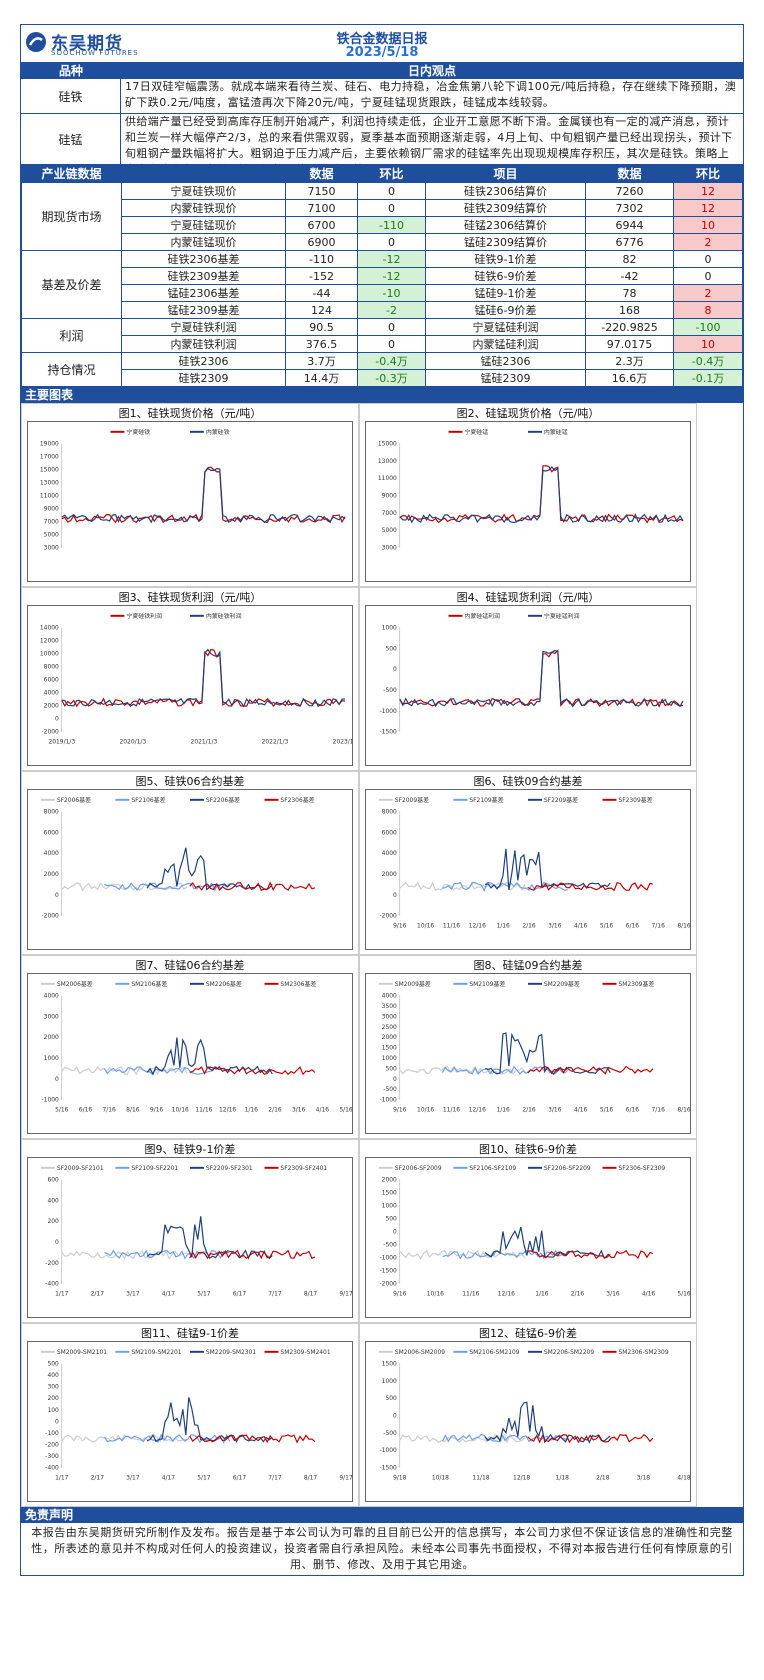 Image resolution: width=764 pixels, height=1680 pixels. What do you see at coordinates (71, 96) in the screenshot?
I see `intraday-name: 硅铁` at bounding box center [71, 96].